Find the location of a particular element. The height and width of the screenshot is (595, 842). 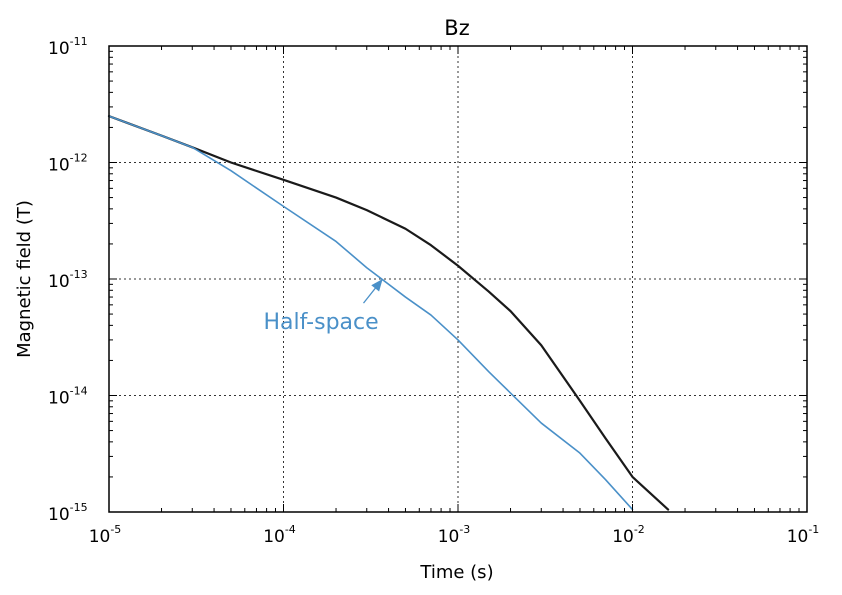

x-tick-exponent: -5 is located at coordinates (115, 529).